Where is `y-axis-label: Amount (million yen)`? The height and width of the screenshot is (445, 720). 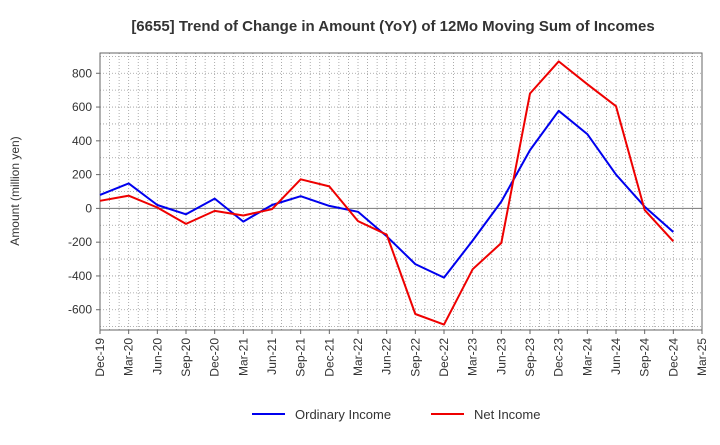
y-axis-label: Amount (million yen) is located at coordinates (15, 190).